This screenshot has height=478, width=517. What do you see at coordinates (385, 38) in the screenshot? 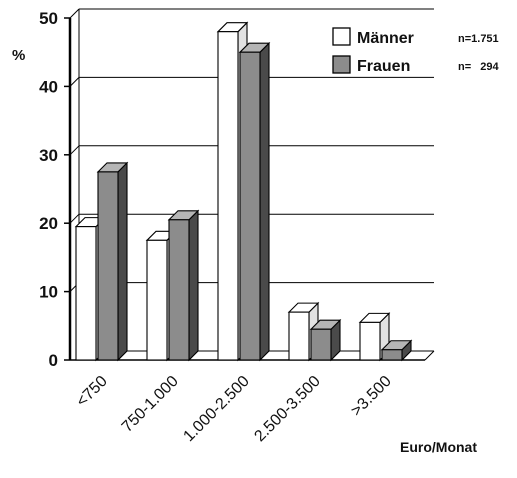
I see `legend-label-maenner: Männer` at bounding box center [385, 38].